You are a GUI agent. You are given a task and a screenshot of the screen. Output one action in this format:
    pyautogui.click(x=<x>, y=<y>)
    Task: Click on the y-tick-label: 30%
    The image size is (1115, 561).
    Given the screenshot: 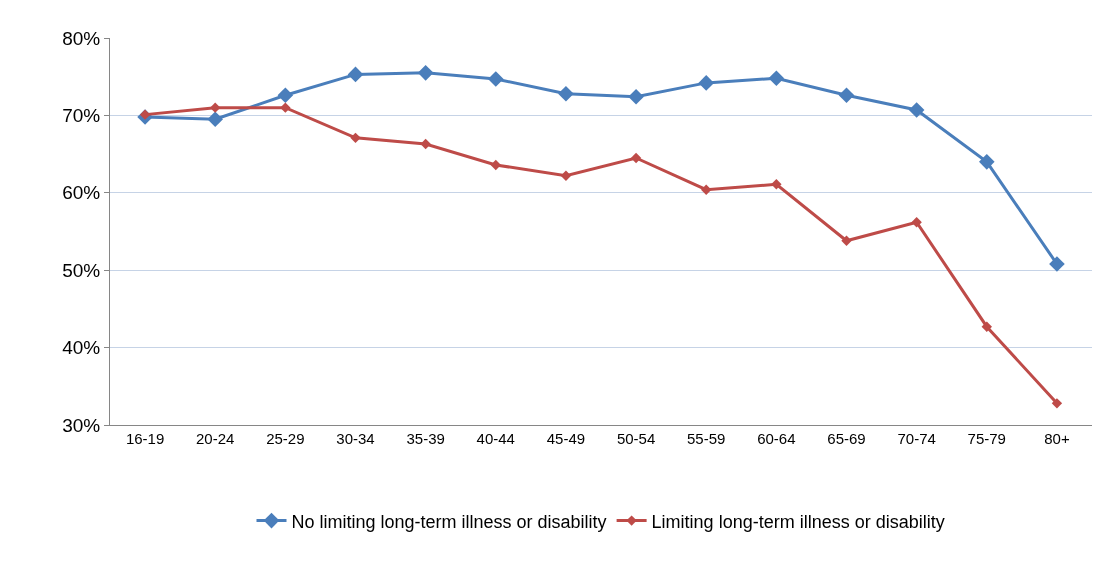 What is the action you would take?
    pyautogui.click(x=81, y=425)
    